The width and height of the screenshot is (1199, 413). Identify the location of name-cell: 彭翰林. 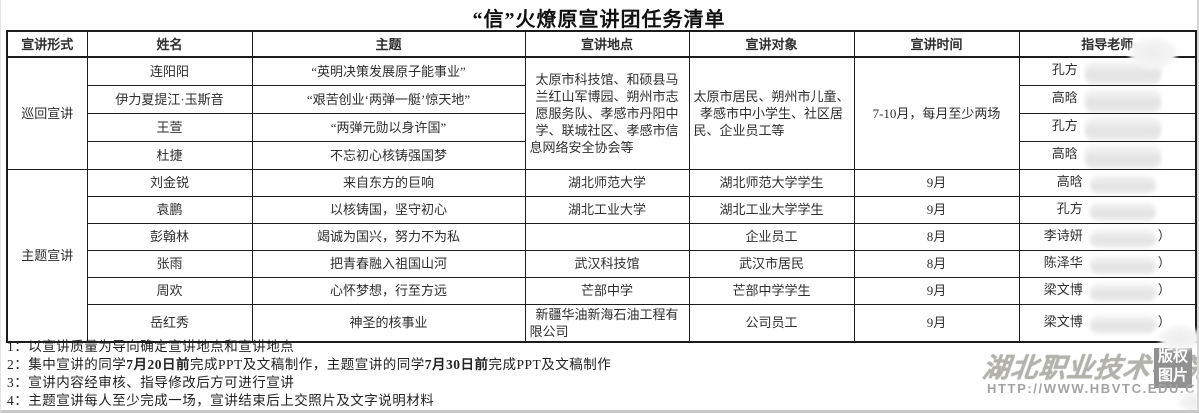
(169, 236).